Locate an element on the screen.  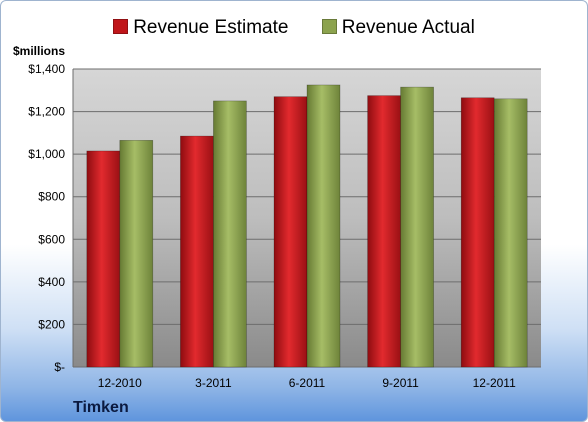
legend-swatch-actual is located at coordinates (329, 26).